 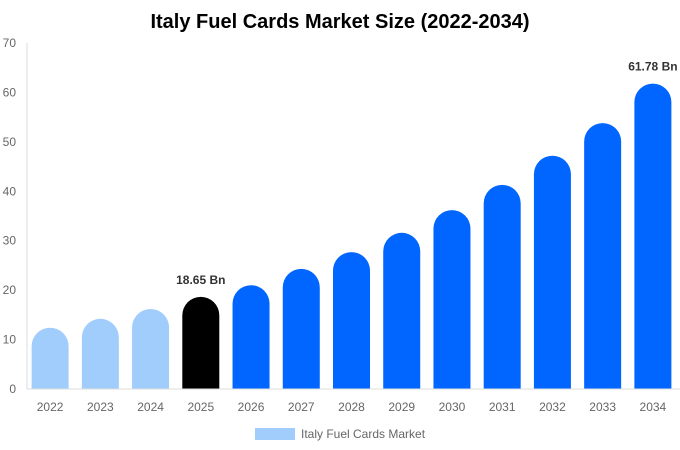 I want to click on y-tick-label: 70, so click(x=10, y=43).